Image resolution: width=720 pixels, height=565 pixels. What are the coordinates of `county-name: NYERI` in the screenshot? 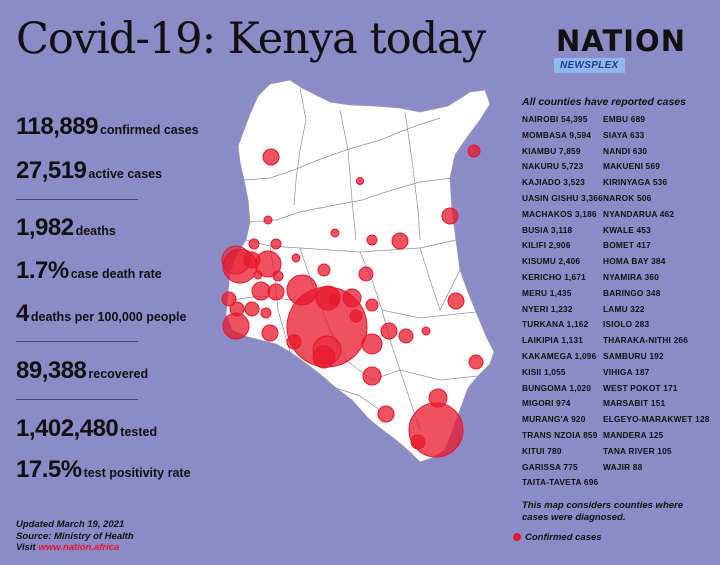 It's located at (535, 308).